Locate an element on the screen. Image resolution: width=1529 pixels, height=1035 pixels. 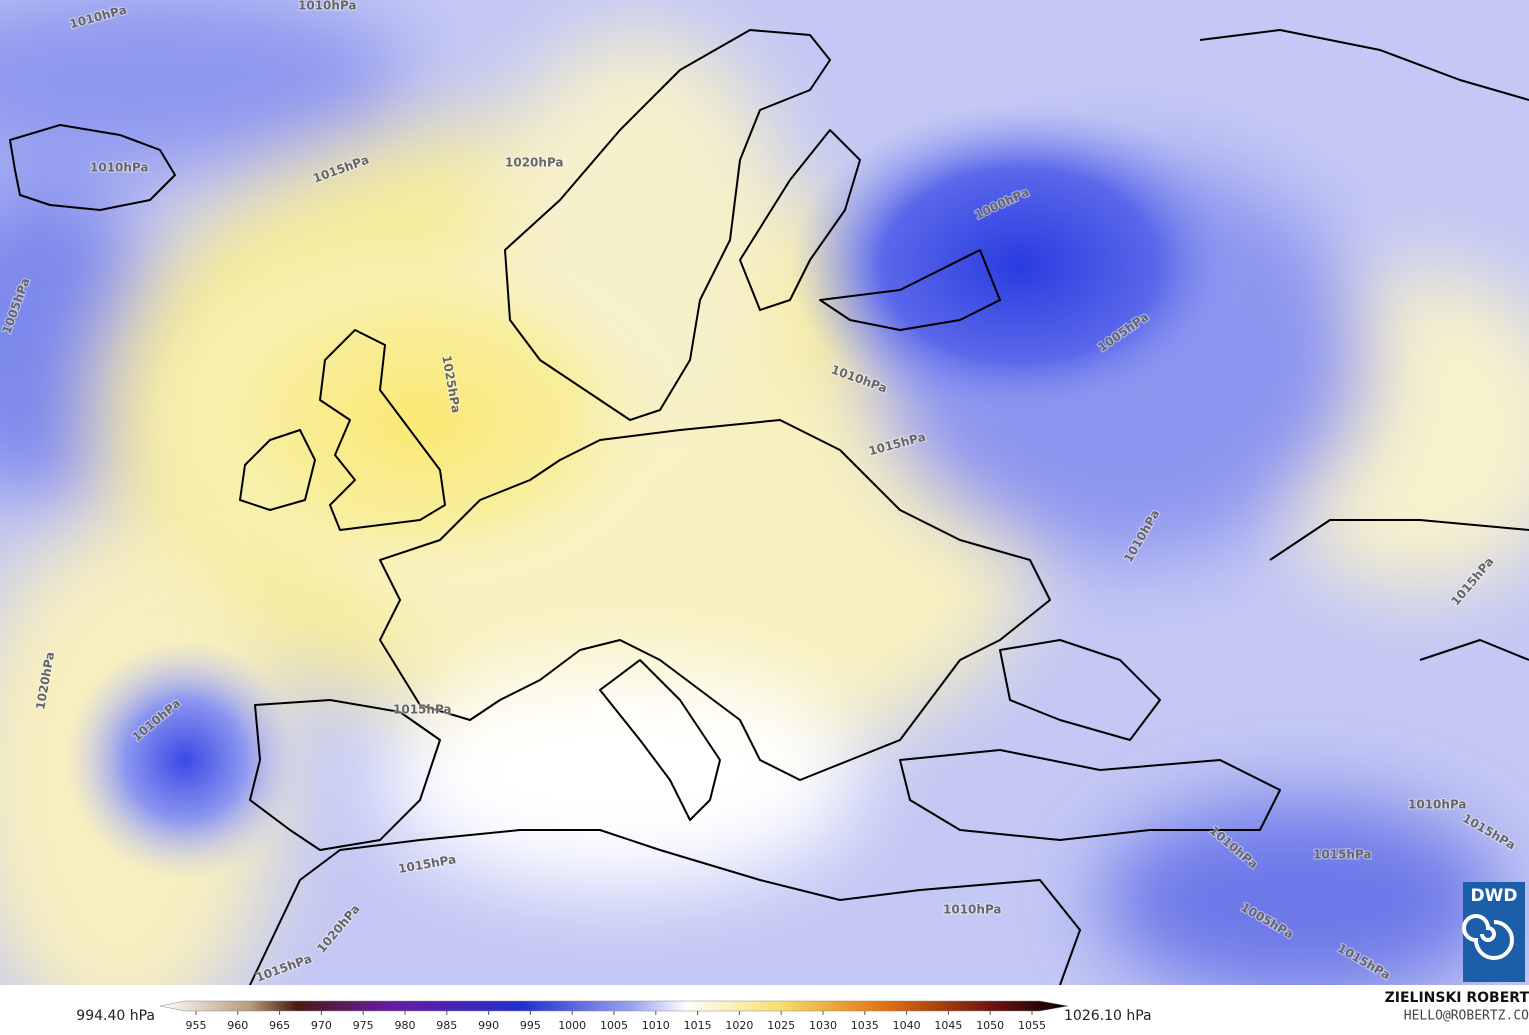
colorbar-tick-label: 1045 is located at coordinates (948, 1025).